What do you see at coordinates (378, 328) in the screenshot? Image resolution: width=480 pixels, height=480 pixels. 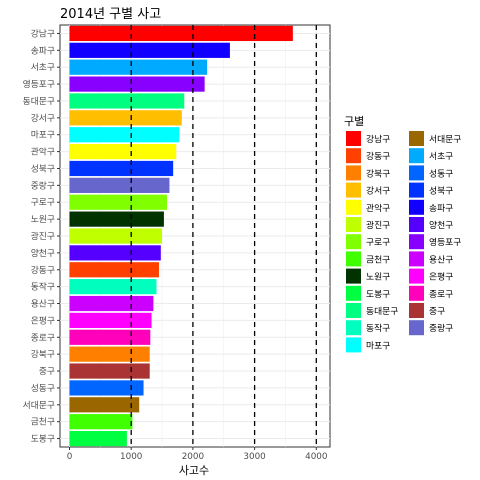 I see `legend-label: 동작구` at bounding box center [378, 328].